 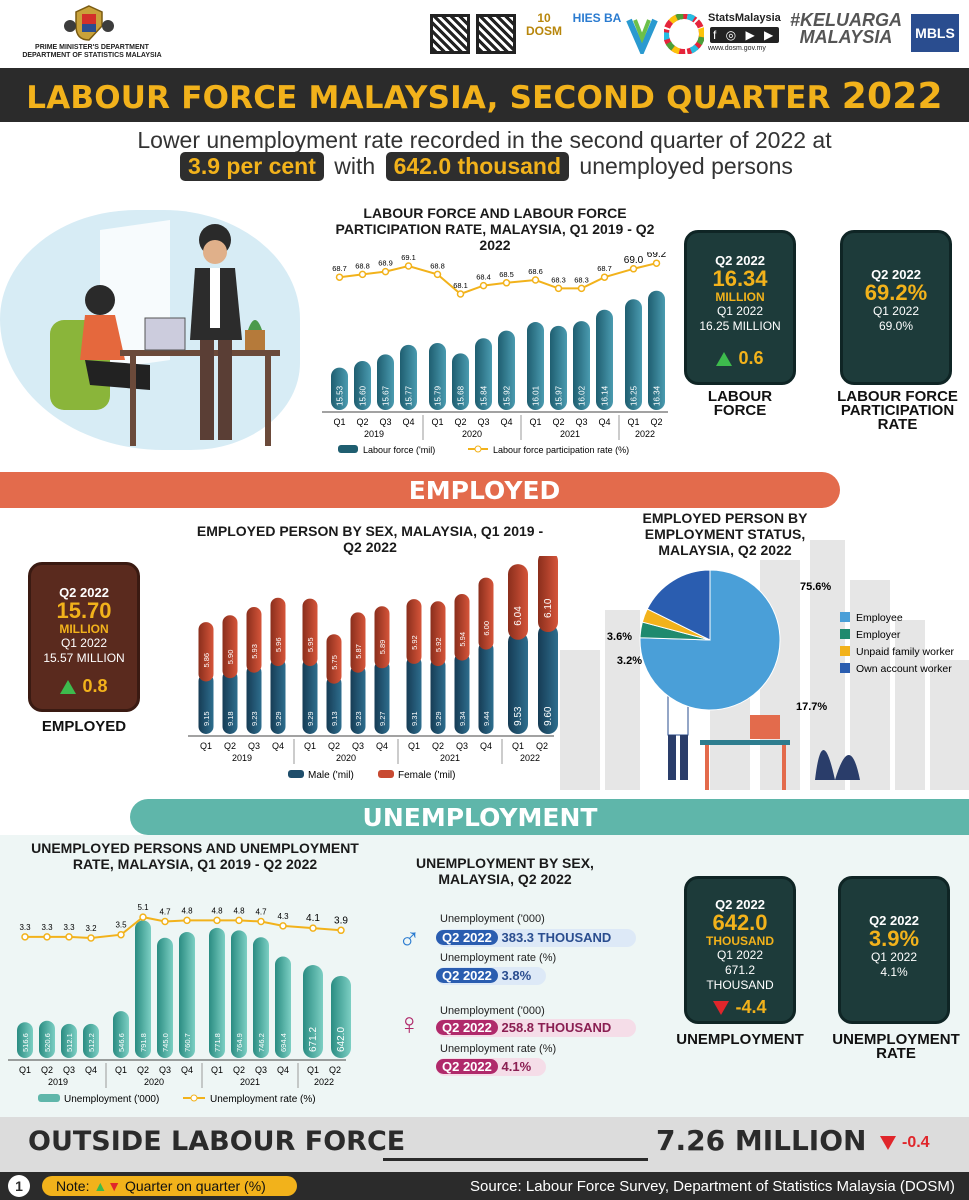 What do you see at coordinates (382, 746) in the screenshot?
I see `x-tick-label: Q4` at bounding box center [382, 746].